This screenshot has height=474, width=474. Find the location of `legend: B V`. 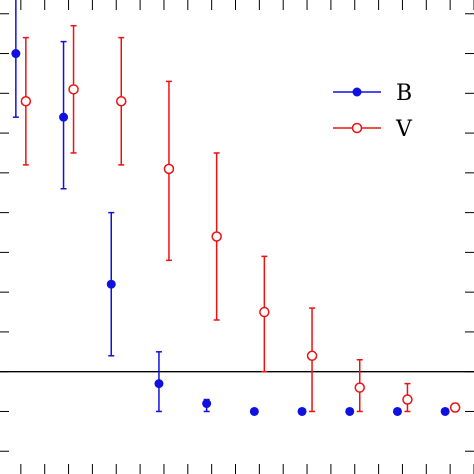

legend: B V is located at coordinates (373, 111).